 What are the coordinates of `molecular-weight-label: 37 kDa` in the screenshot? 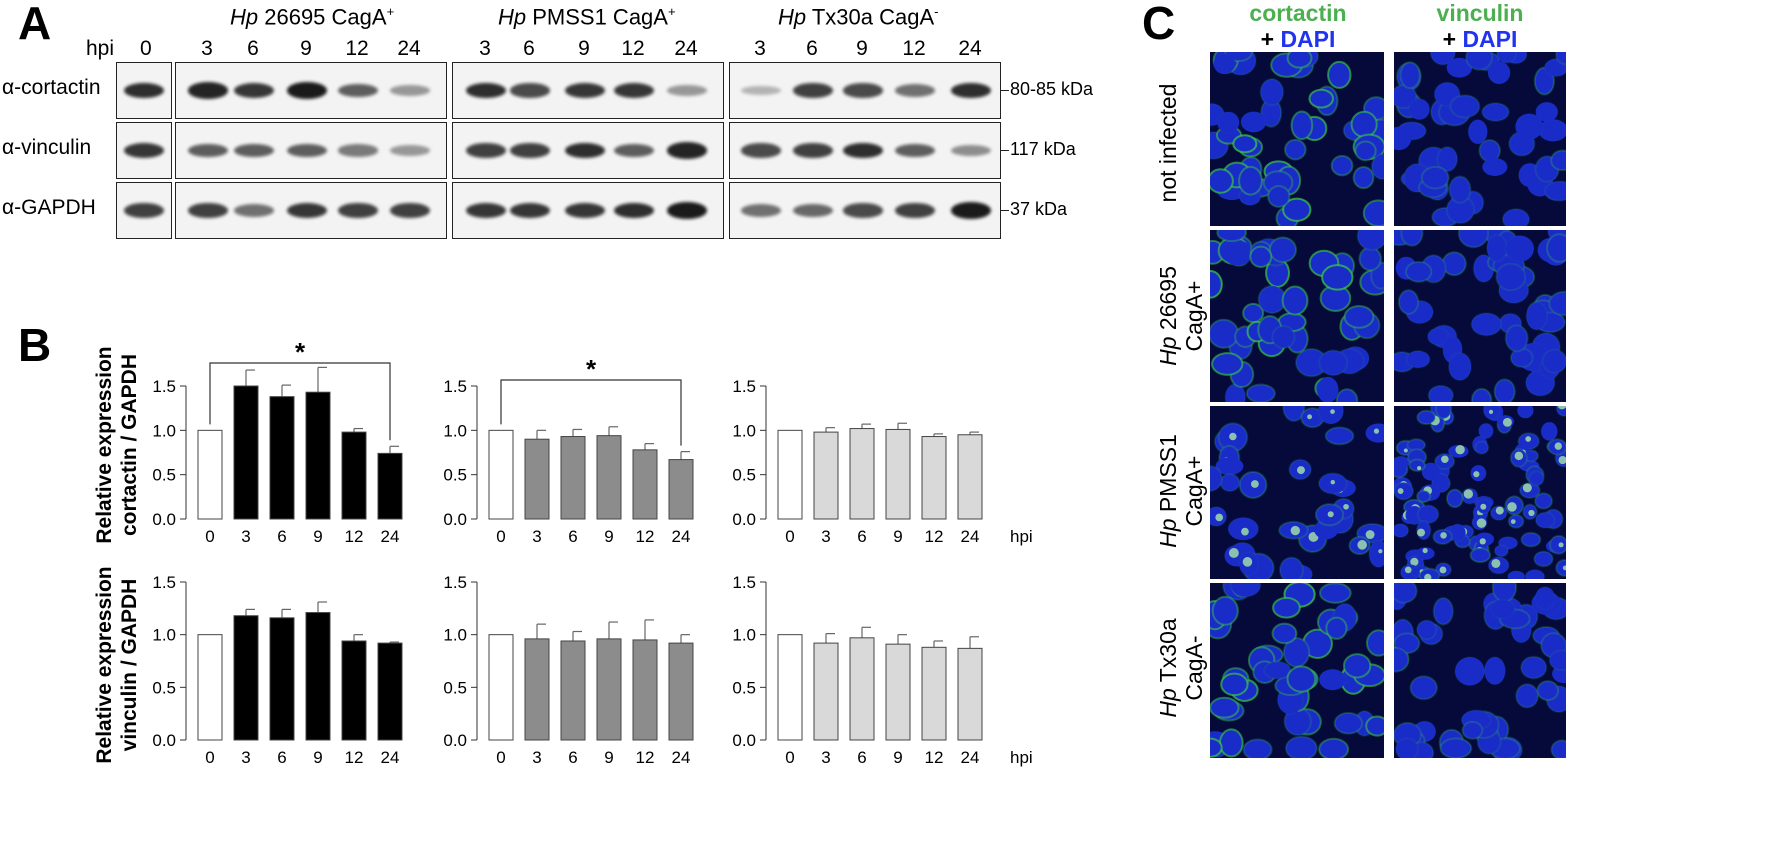 It's located at (1039, 209).